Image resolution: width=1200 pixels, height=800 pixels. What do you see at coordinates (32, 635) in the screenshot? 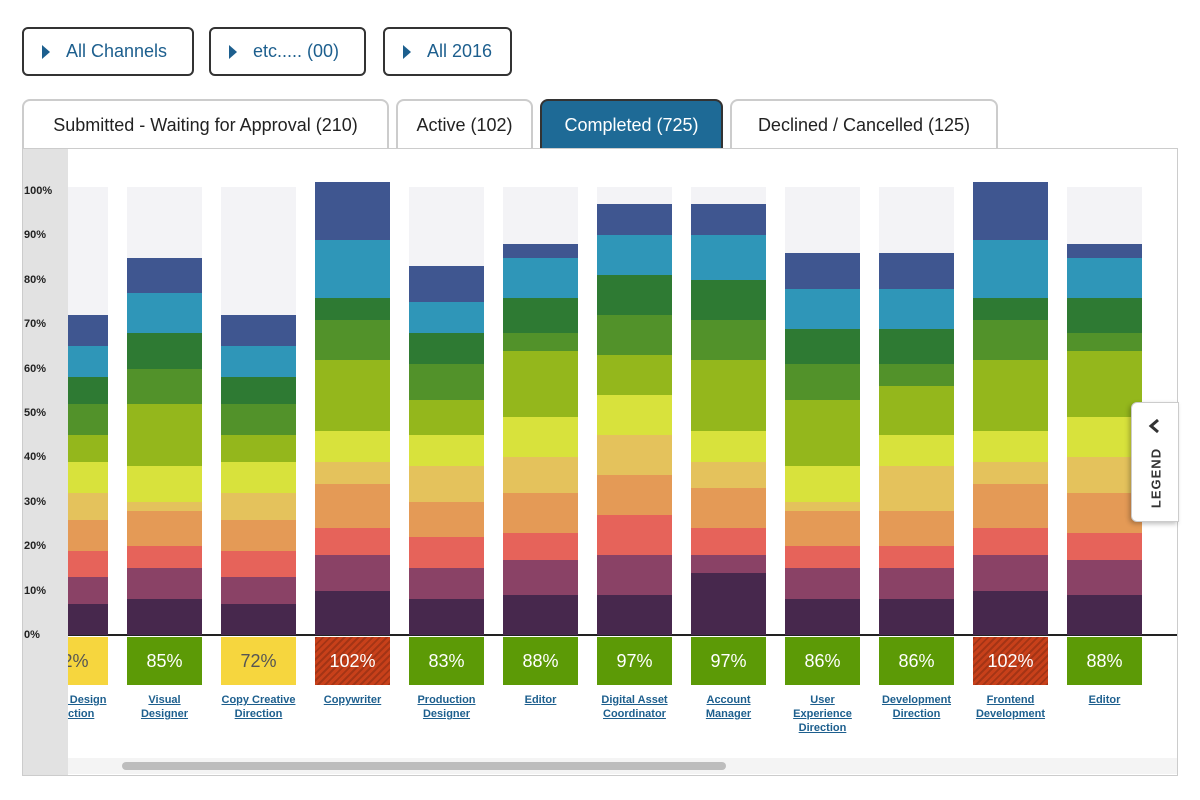
I see `y-tick-label: 0%` at bounding box center [32, 635].